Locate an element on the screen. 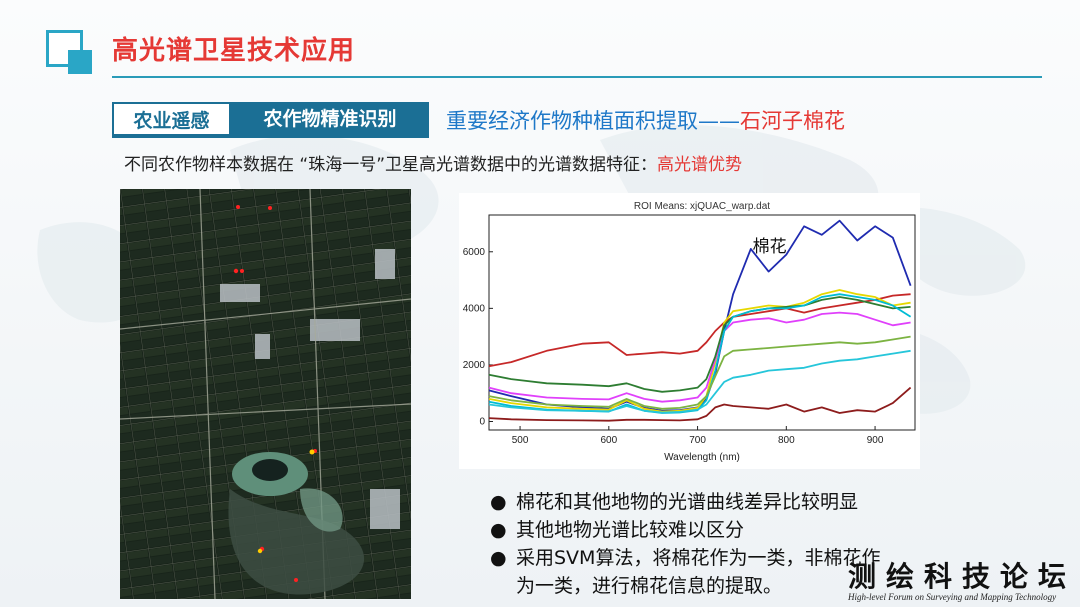  y-tick-label: 6000 is located at coordinates (474, 252).